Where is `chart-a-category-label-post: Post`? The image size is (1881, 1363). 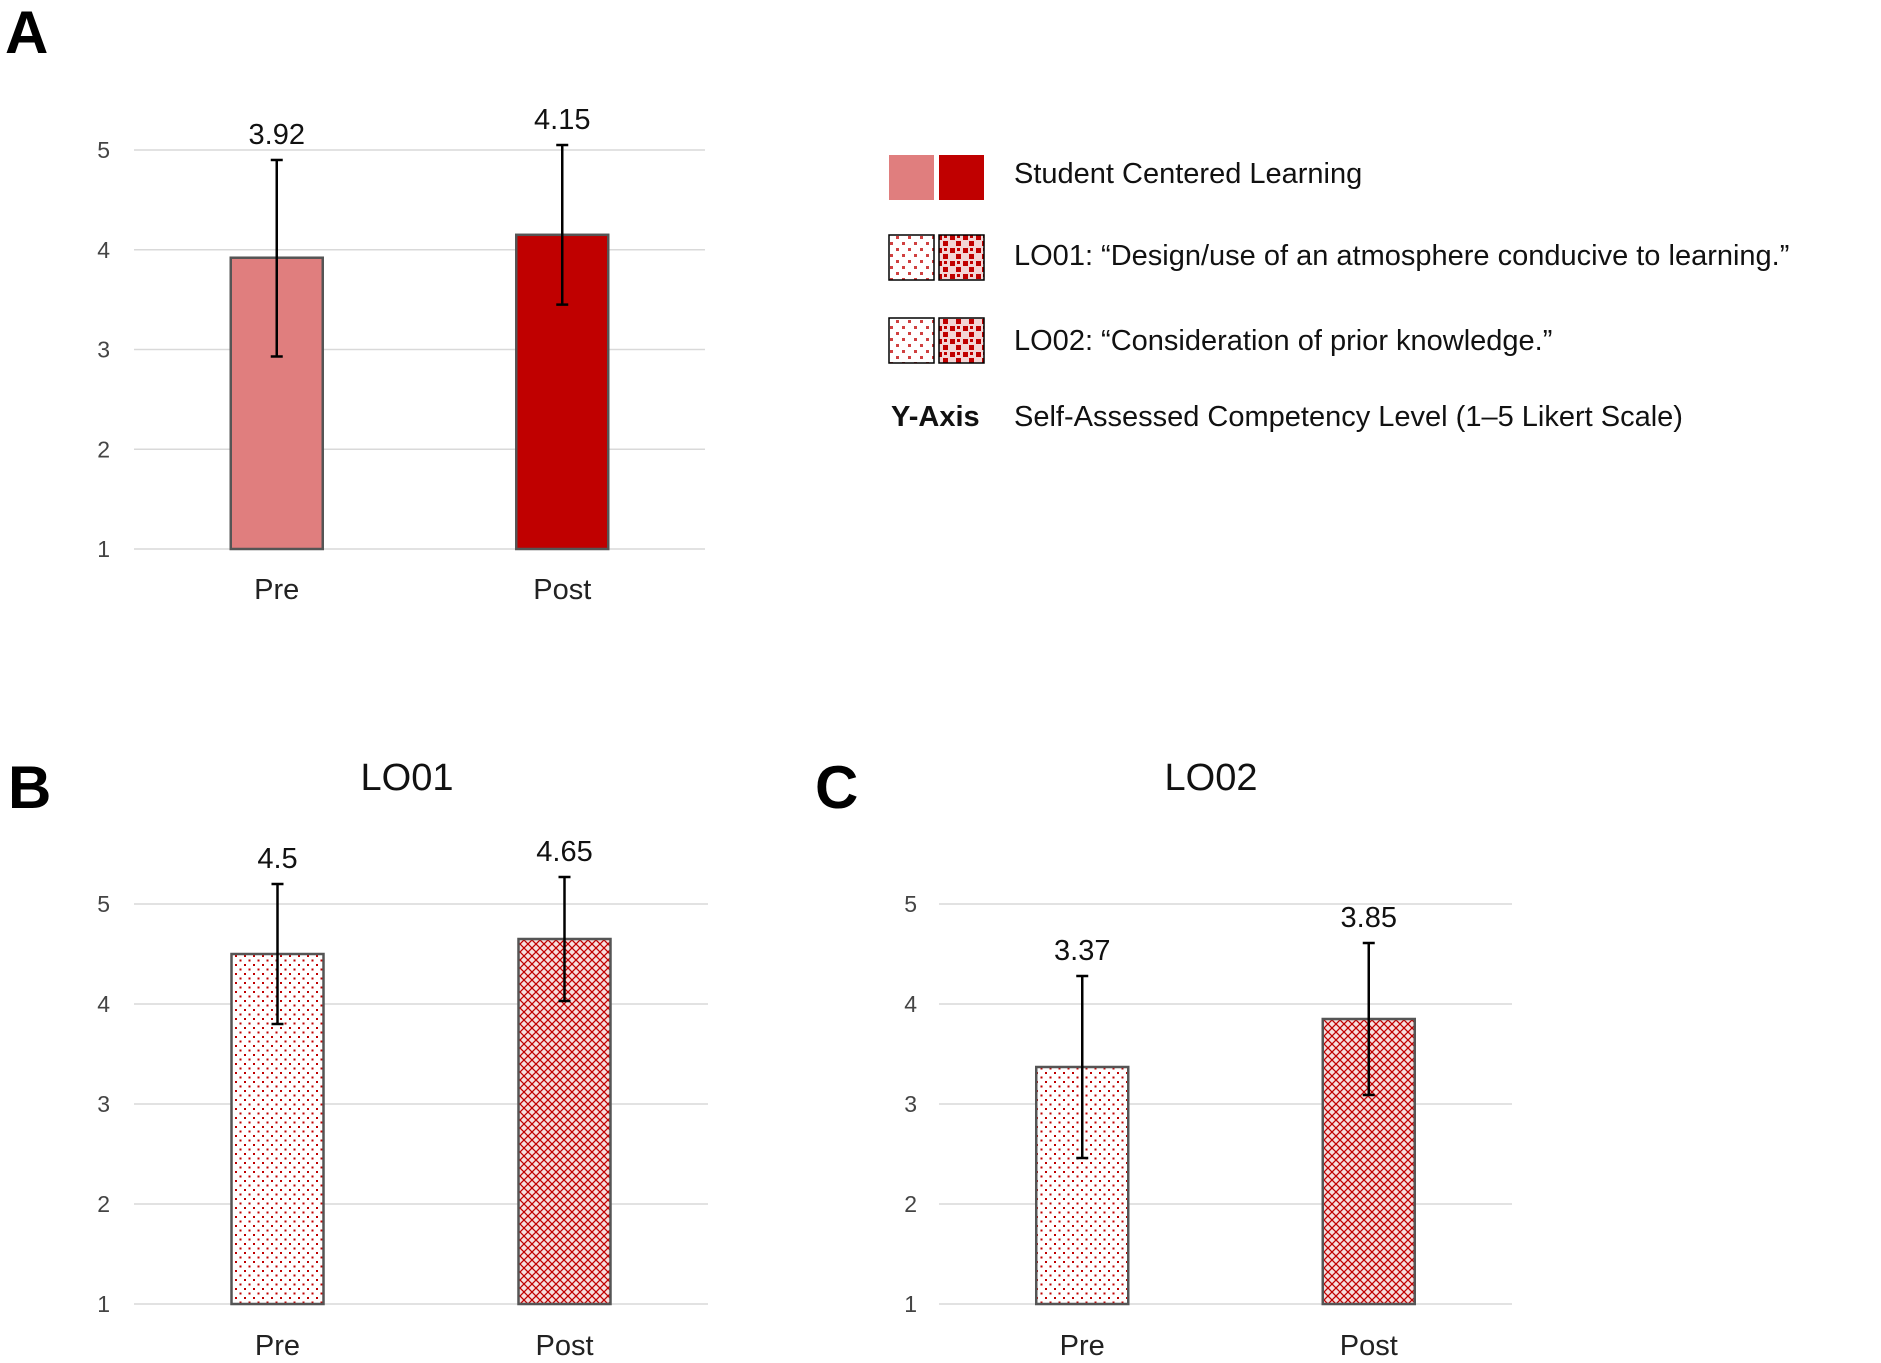
chart-a-category-label-post: Post is located at coordinates (562, 590).